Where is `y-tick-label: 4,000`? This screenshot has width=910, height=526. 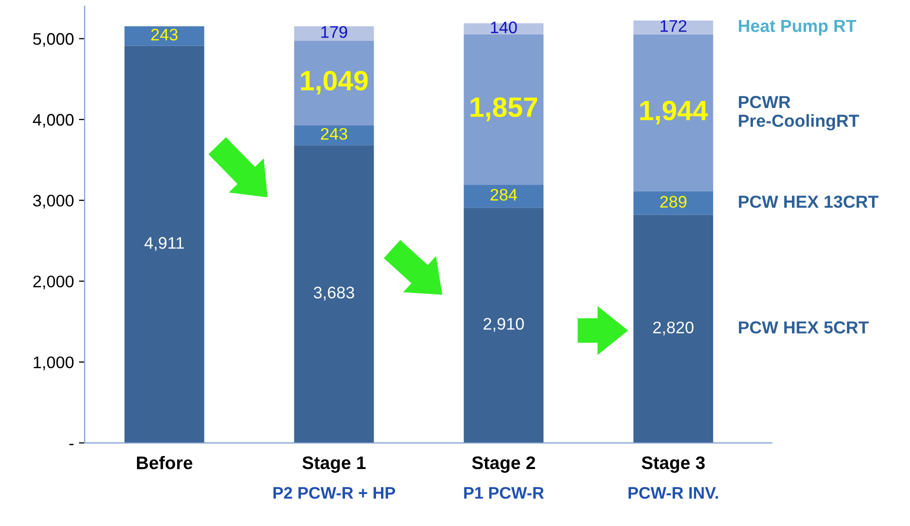
y-tick-label: 4,000 is located at coordinates (53, 121).